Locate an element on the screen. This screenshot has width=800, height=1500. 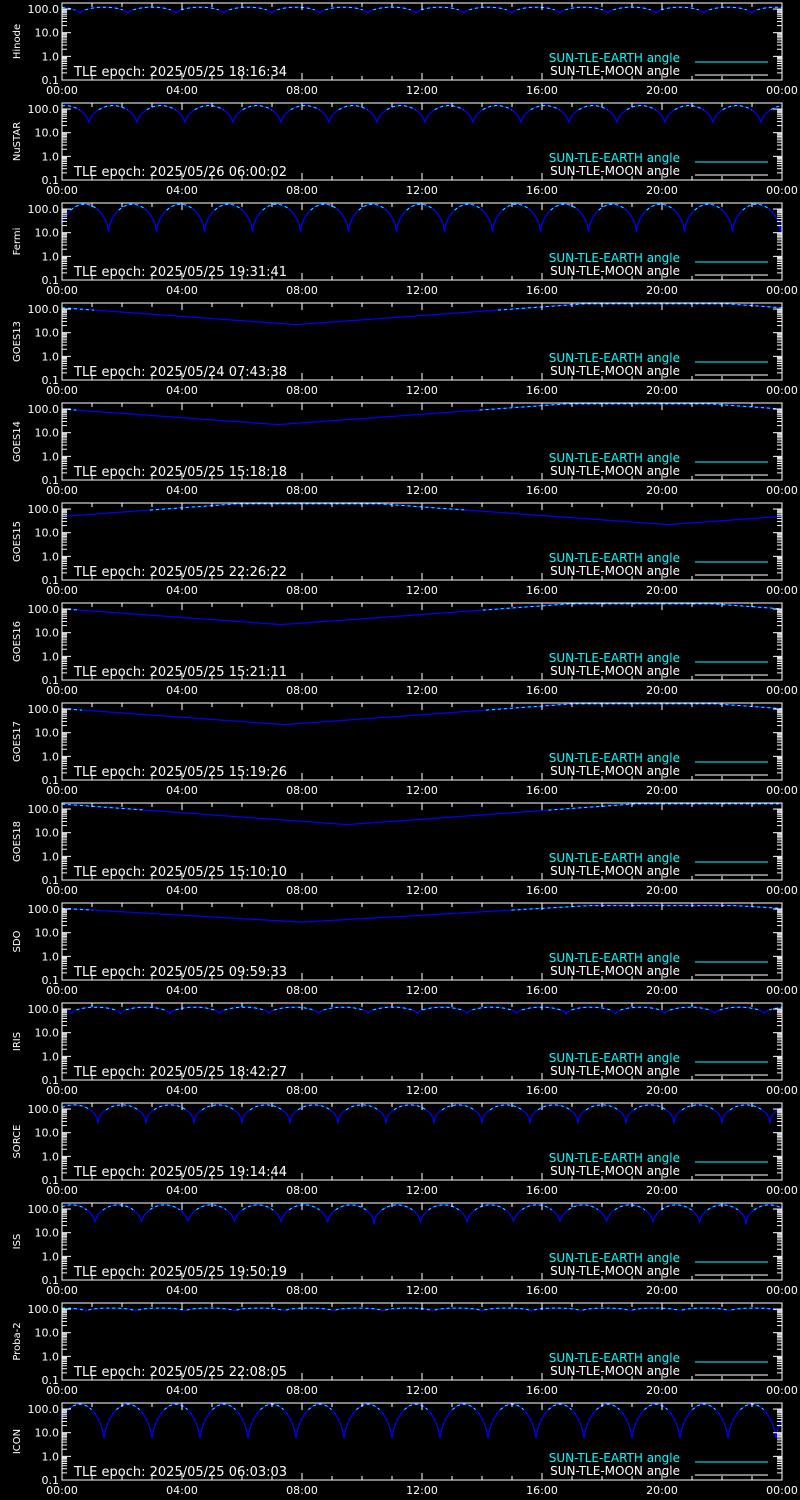
satellite-name: SDO is located at coordinates (17, 941).